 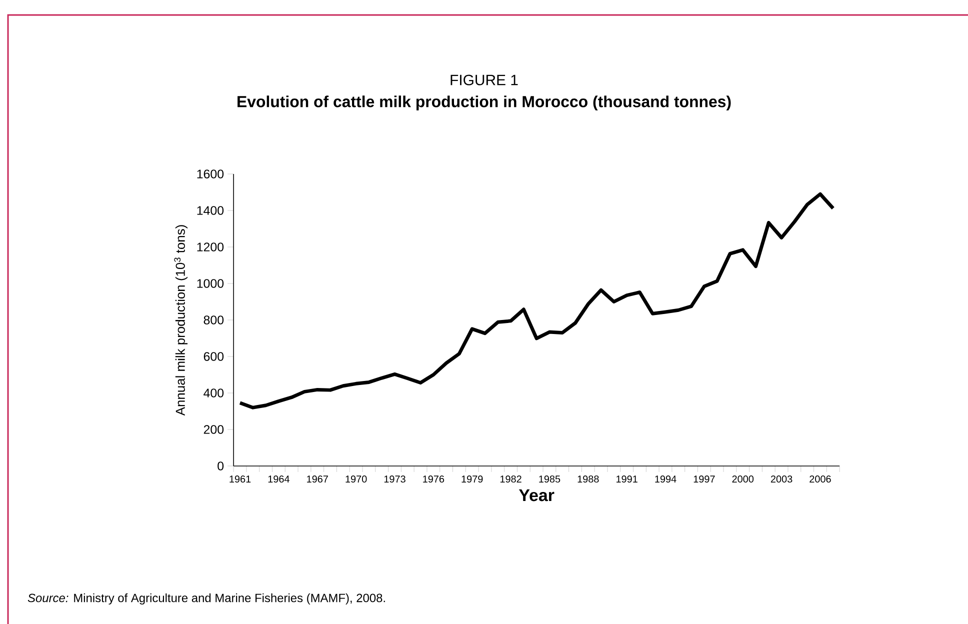 I want to click on x-tick-label: 1988, so click(x=588, y=479).